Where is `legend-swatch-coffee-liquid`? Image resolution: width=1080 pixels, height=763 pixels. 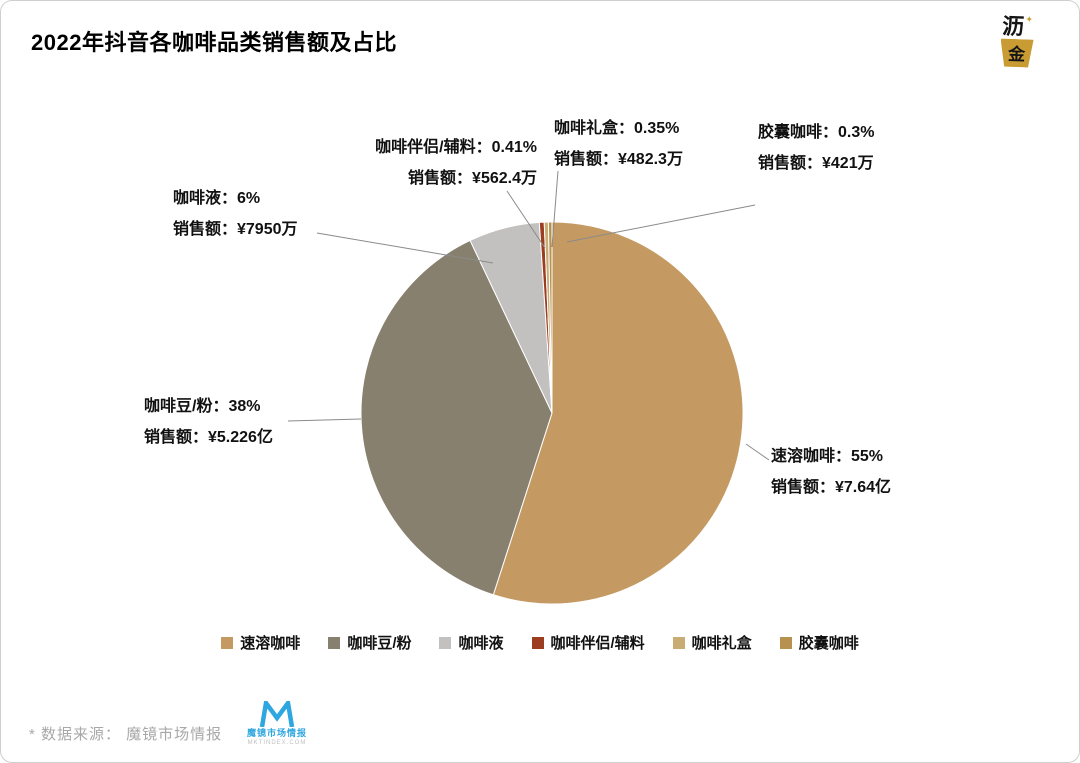 legend-swatch-coffee-liquid is located at coordinates (445, 642).